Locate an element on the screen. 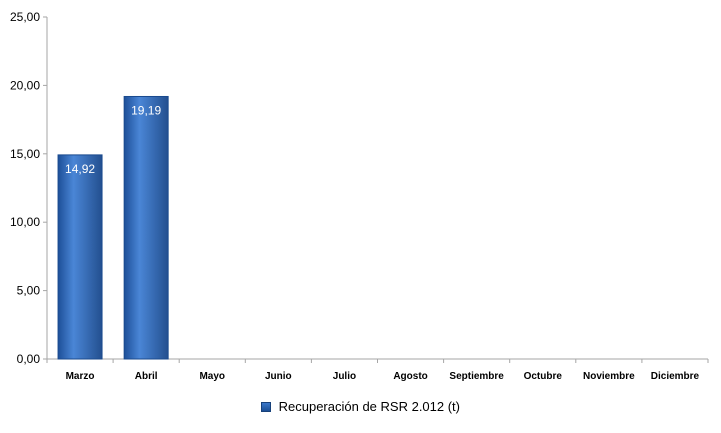 This screenshot has width=721, height=433. y-tick-label: 5,00 is located at coordinates (29, 291).